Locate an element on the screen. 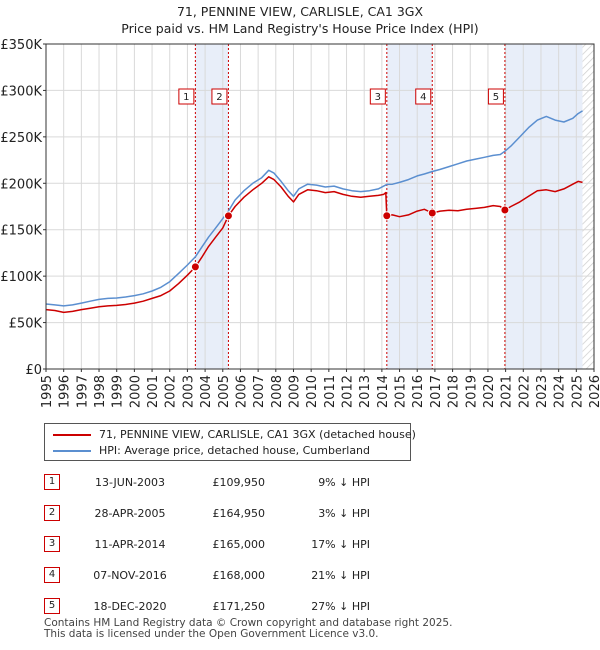 This screenshot has height=650, width=600. sale-badge-group: 5 is located at coordinates (495, 96).